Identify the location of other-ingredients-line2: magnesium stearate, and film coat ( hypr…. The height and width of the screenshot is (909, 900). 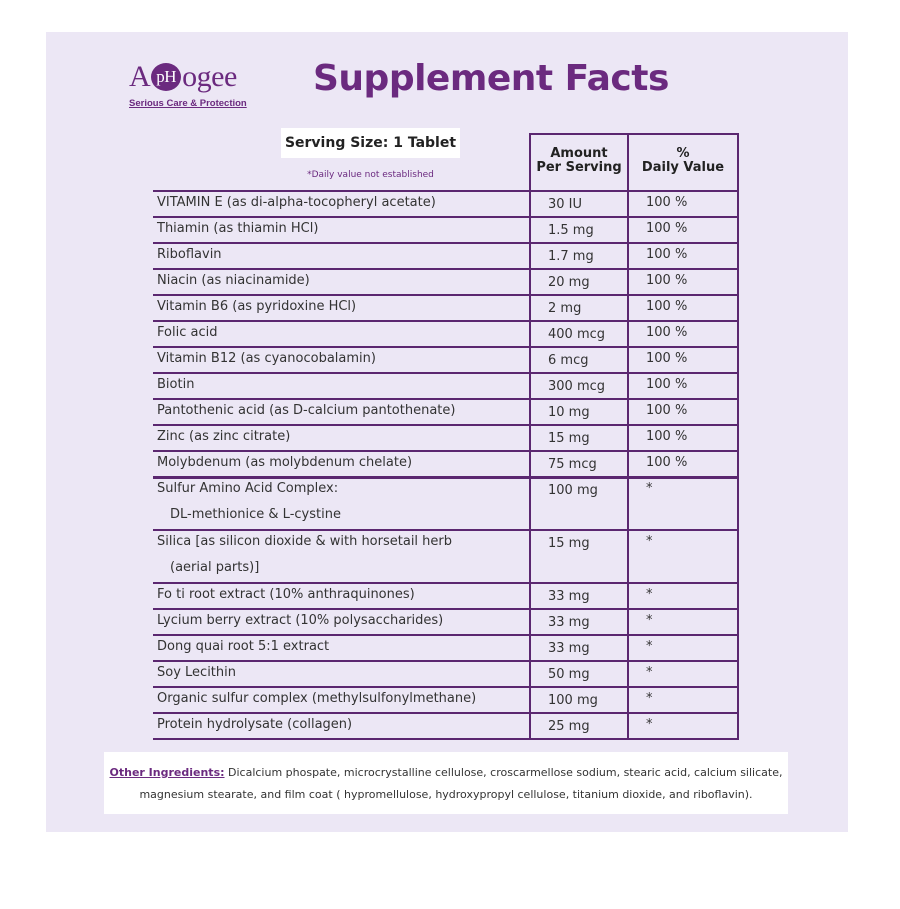
(446, 794).